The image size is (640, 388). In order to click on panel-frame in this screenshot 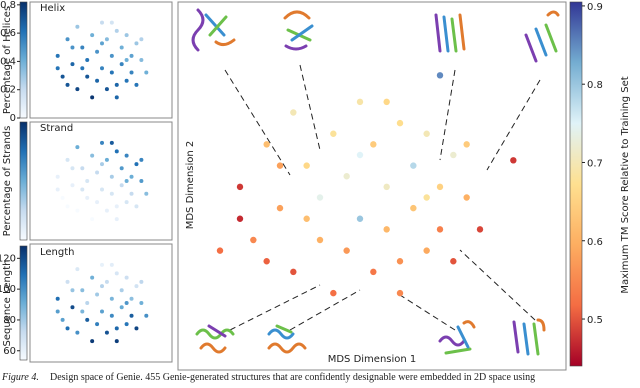, I will do `click(101, 60)`.